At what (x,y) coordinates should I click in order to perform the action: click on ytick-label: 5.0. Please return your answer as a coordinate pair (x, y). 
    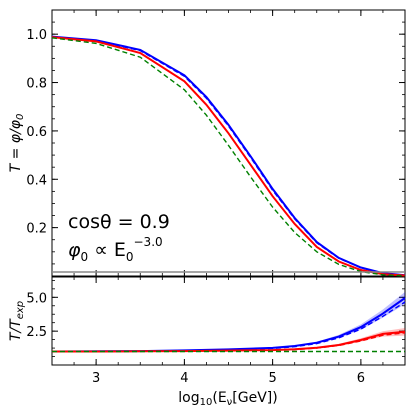
    Looking at the image, I should click on (36, 298).